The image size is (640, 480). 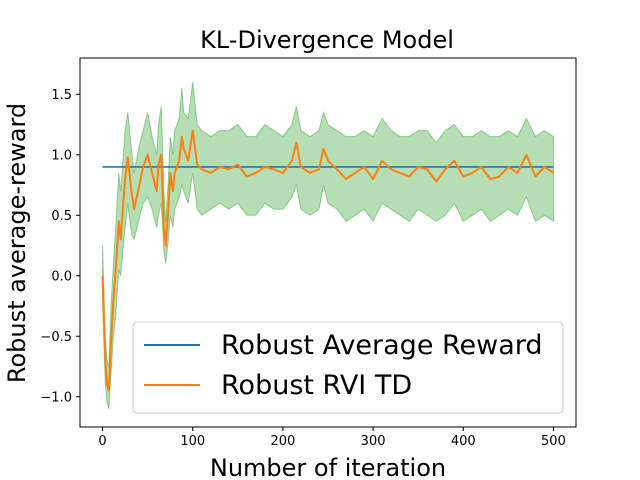 I want to click on x-tick-label: 100, so click(x=192, y=441).